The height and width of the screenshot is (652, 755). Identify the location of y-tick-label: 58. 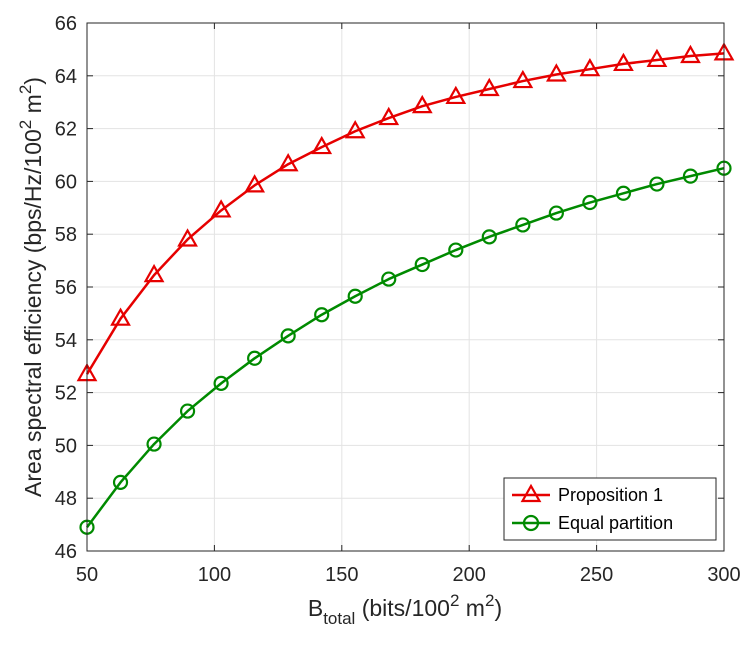
(66, 235).